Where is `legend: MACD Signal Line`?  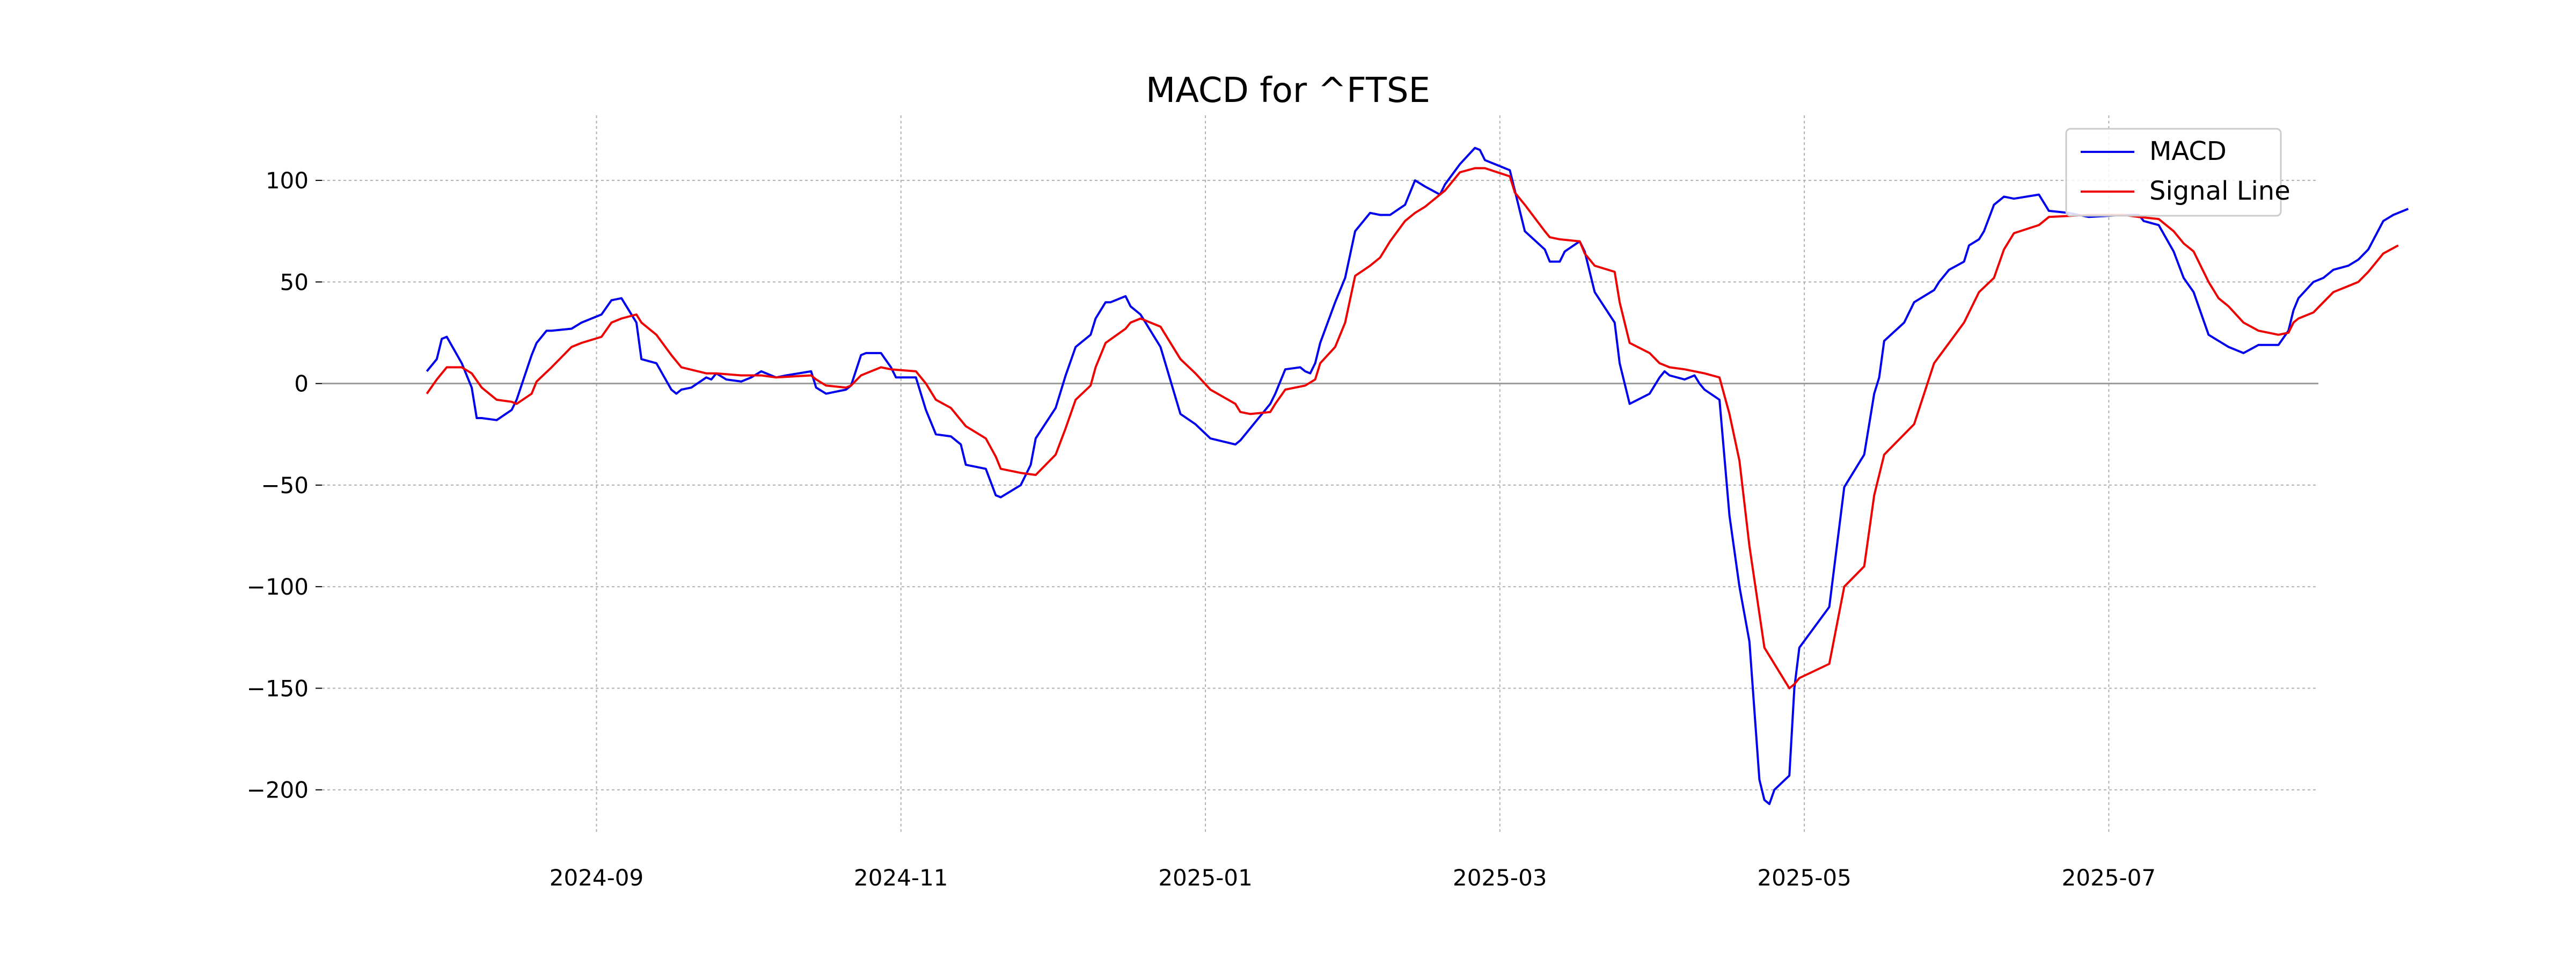 legend: MACD Signal Line is located at coordinates (2177, 172).